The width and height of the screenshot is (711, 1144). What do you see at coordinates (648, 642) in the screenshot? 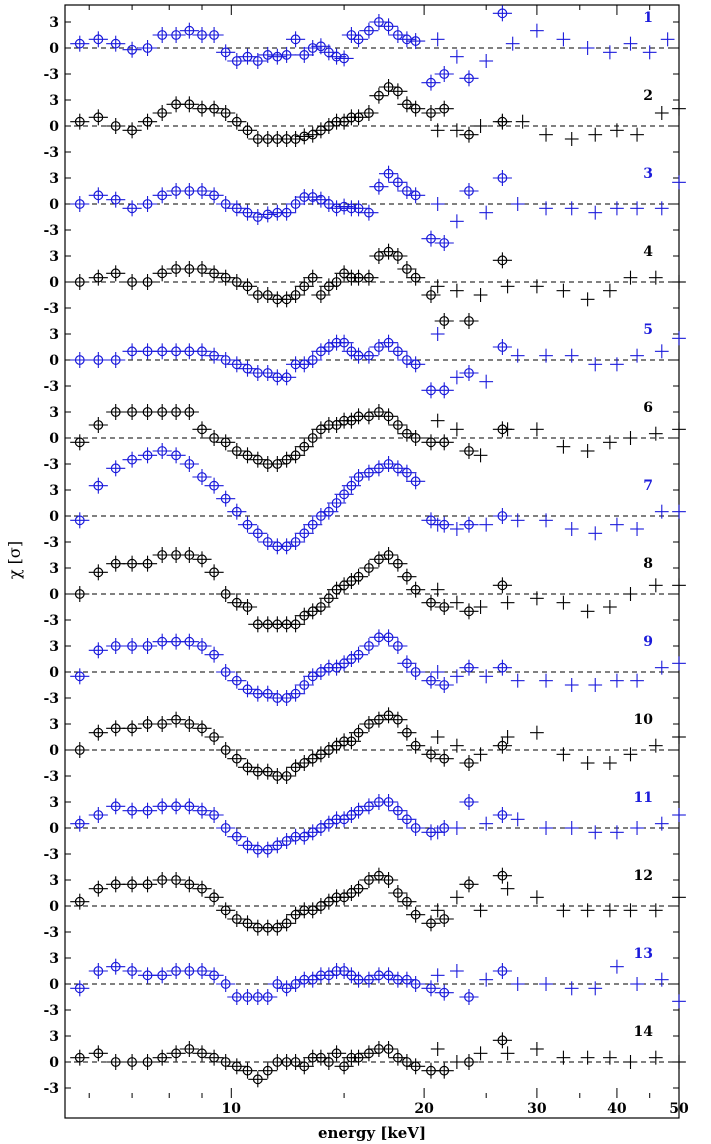
I see `panel-number-label: 9` at bounding box center [648, 642].